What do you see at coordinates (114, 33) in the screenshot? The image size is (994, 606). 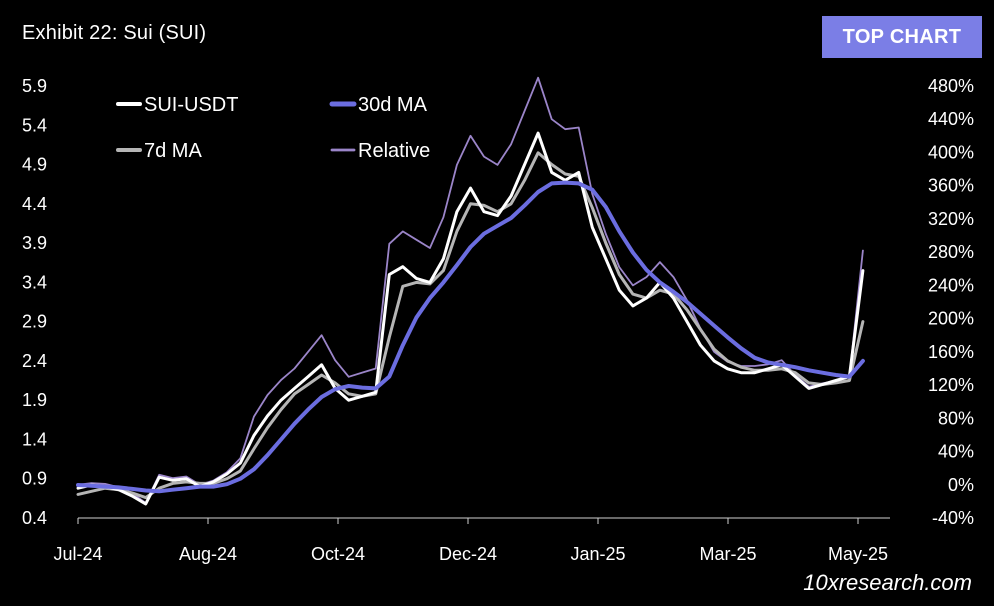 I see `chart-title: Exhibit 22: Sui (SUI)` at bounding box center [114, 33].